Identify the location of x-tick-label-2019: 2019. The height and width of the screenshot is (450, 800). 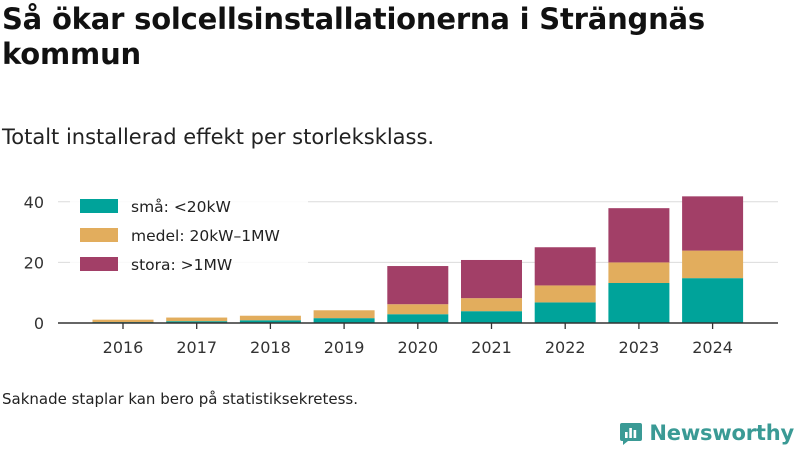
(344, 347).